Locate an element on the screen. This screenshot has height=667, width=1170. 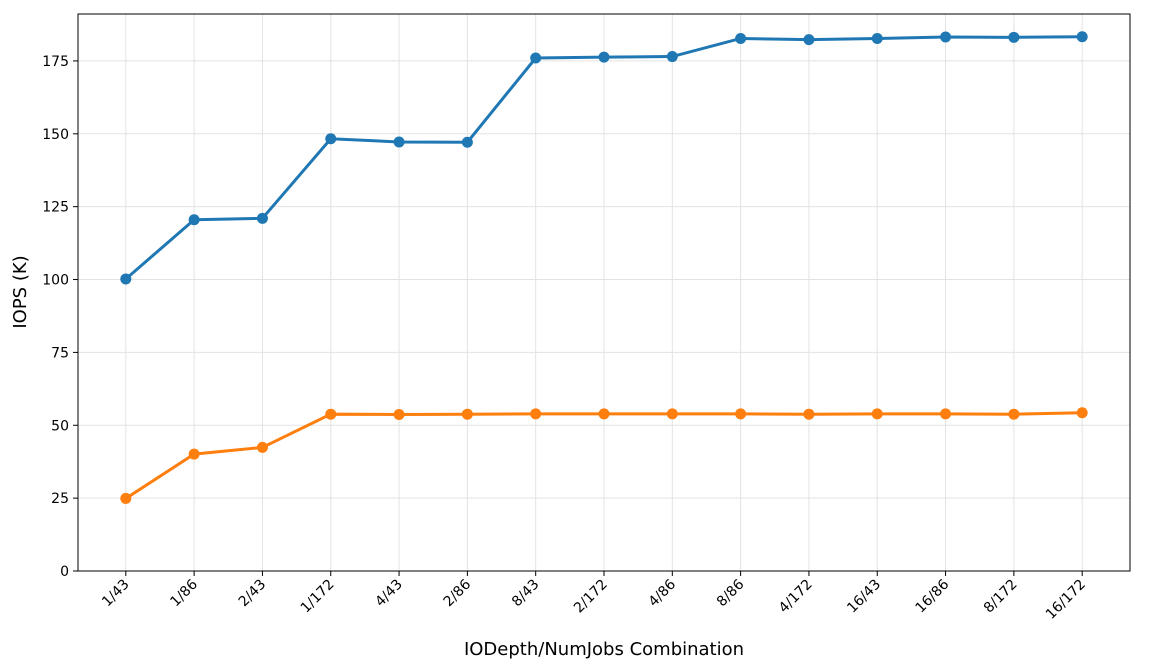
y-tick-label: 50 is located at coordinates (60, 426).